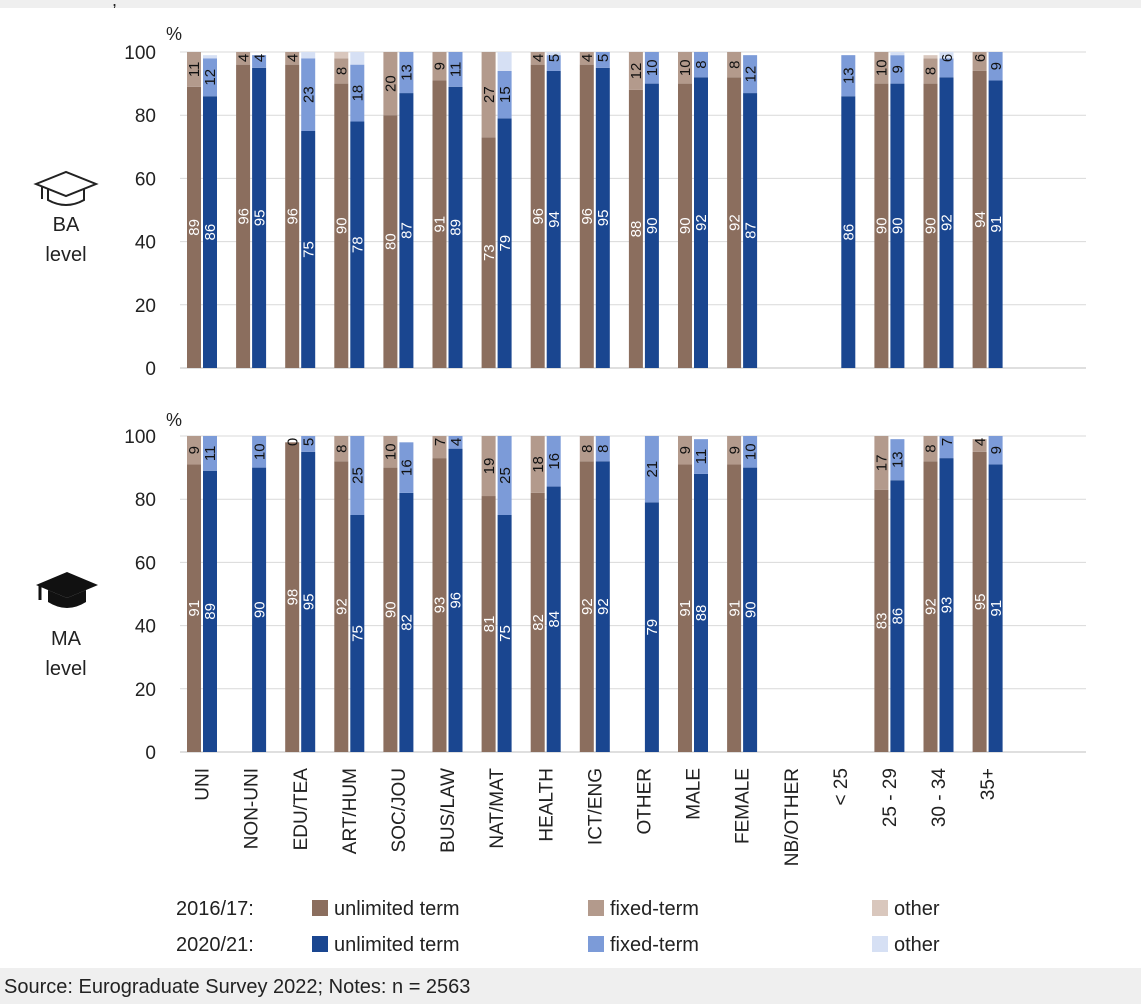 This screenshot has width=1141, height=1004. I want to click on ba-unit-label: %, so click(174, 34).